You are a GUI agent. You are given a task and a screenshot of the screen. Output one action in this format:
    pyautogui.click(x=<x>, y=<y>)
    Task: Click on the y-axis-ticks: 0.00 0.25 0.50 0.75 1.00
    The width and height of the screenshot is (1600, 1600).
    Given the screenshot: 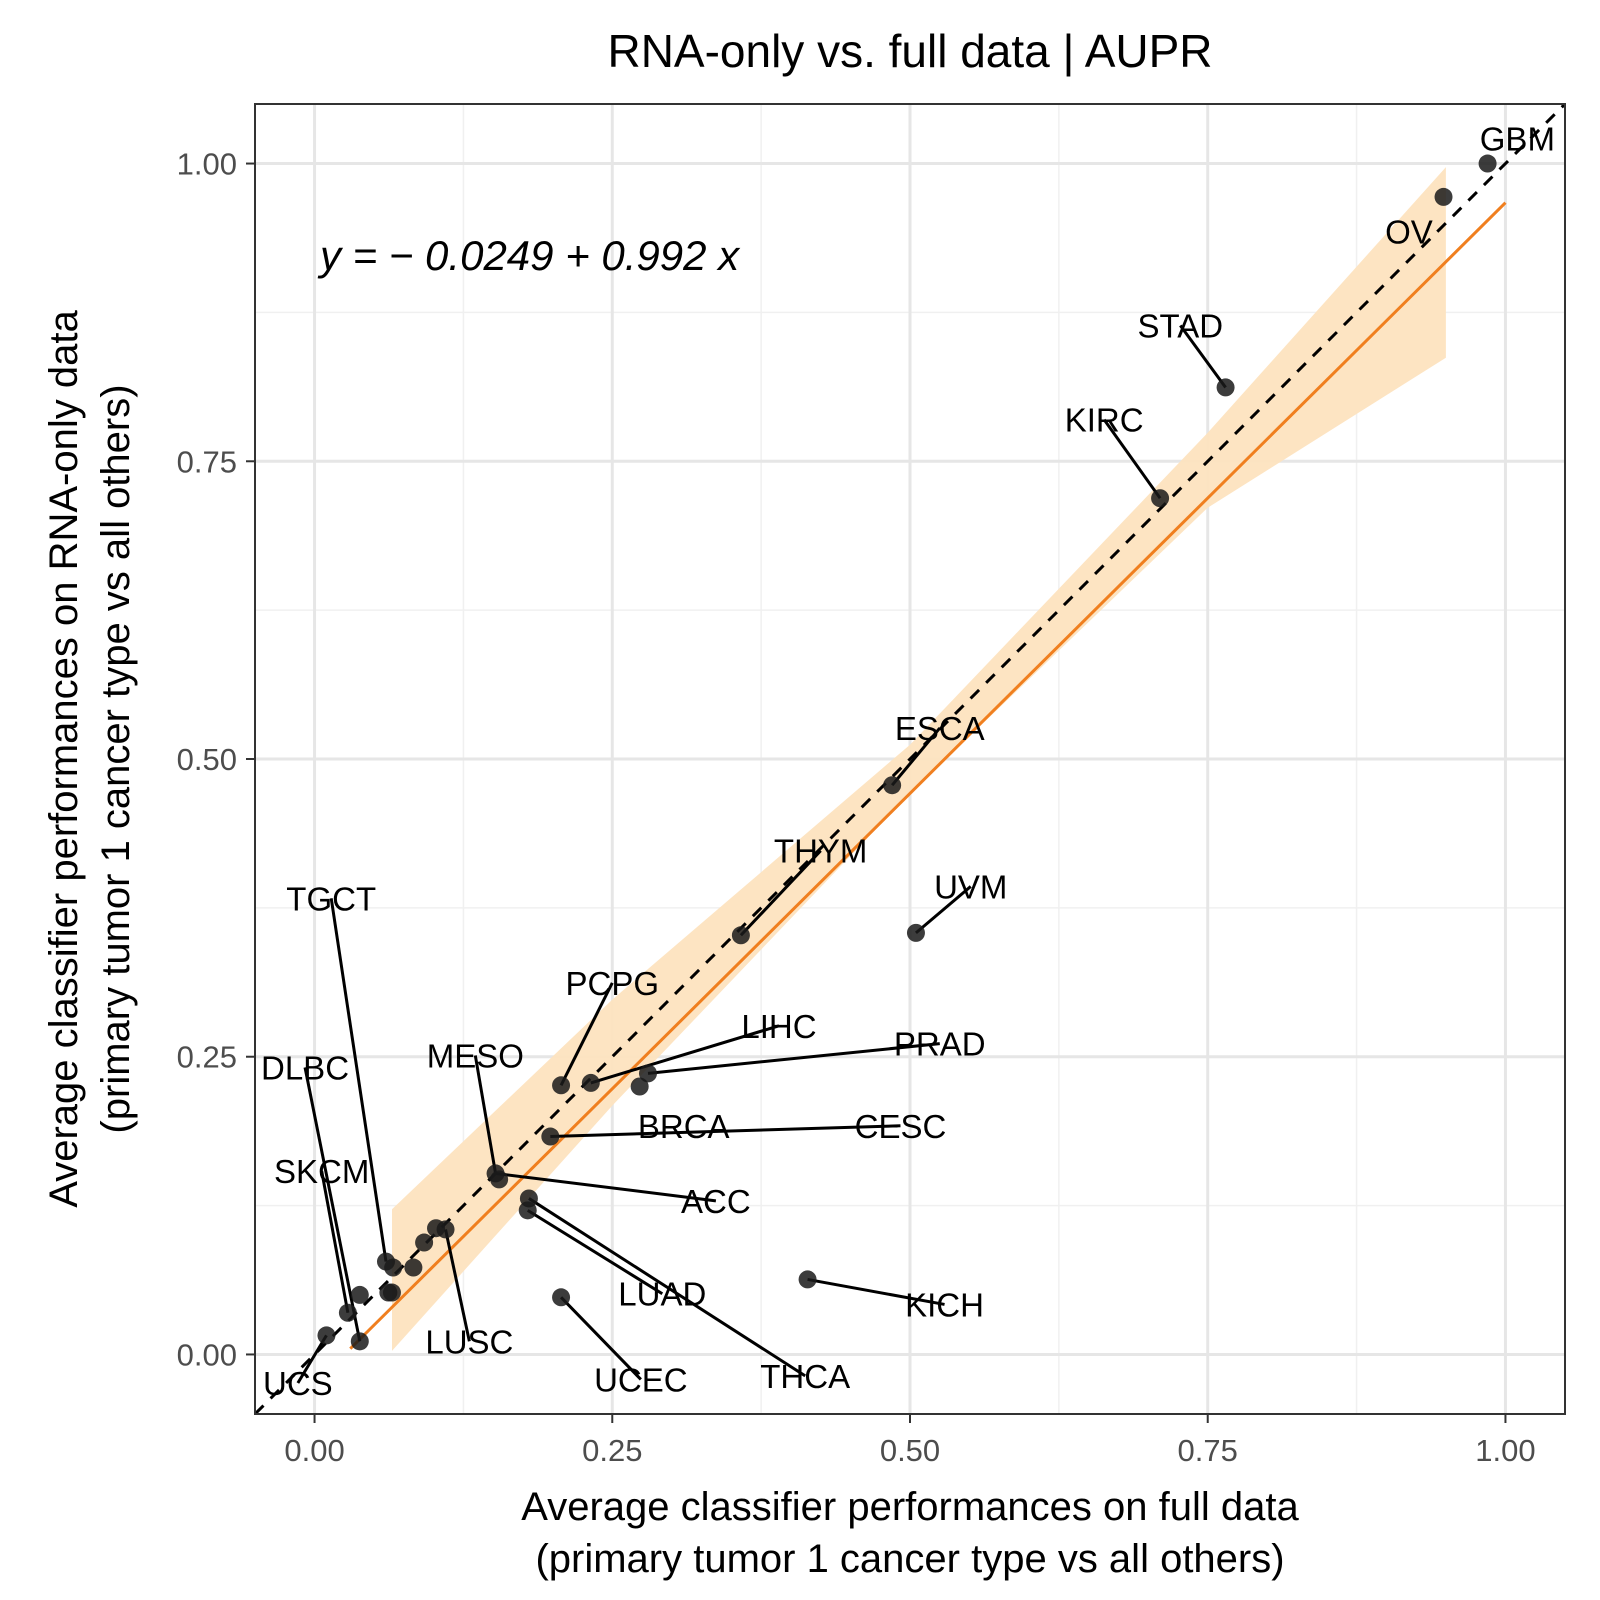 What is the action you would take?
    pyautogui.click(x=216, y=759)
    